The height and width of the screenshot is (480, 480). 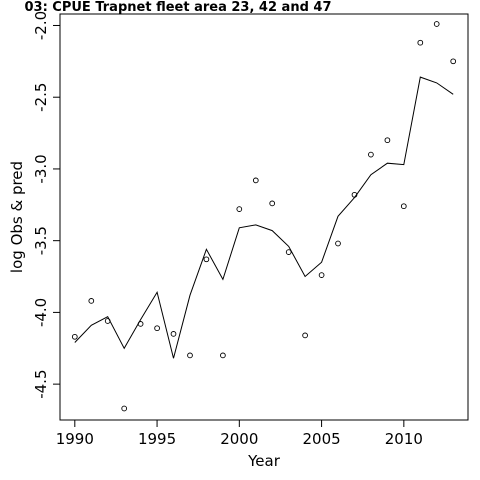 What do you see at coordinates (41, 312) in the screenshot?
I see `y-tick-label: -4.0` at bounding box center [41, 312].